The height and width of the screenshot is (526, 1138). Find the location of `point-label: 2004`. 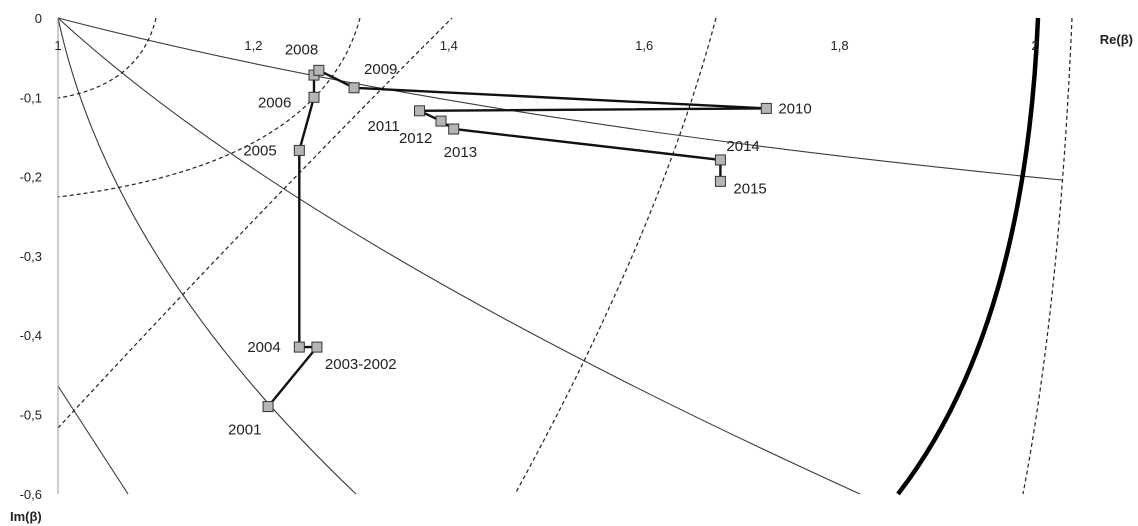

point-label: 2004 is located at coordinates (263, 347).